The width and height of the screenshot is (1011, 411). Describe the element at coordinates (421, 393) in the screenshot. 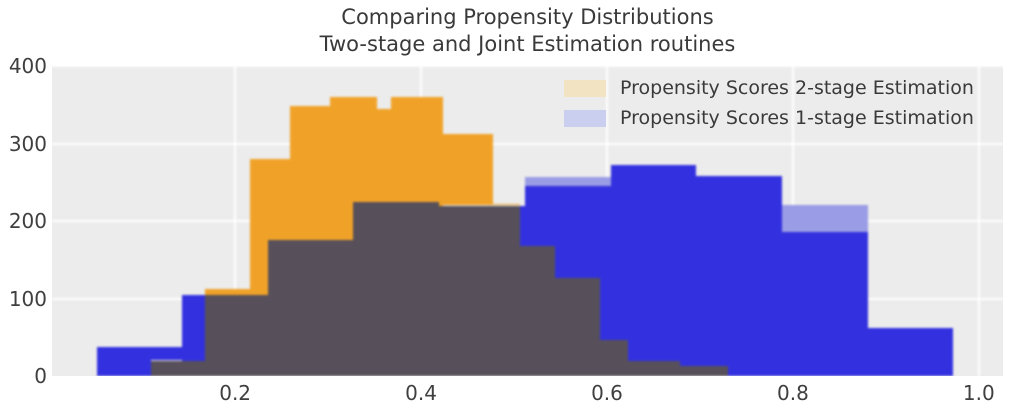

I see `x-tick-label-0.4: 0.4` at that location.